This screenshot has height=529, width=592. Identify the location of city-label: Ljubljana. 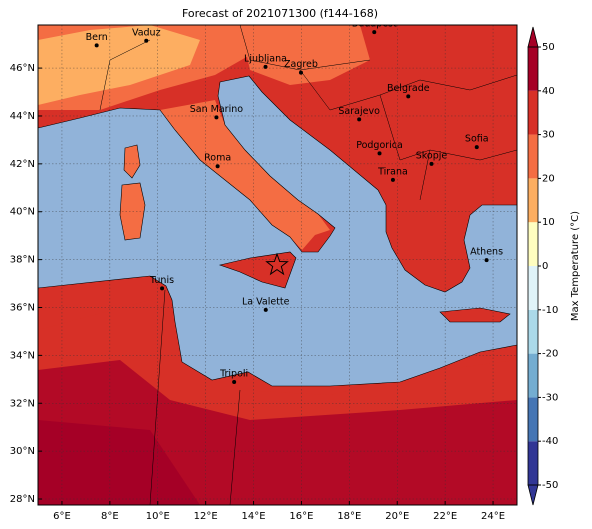
(265, 58).